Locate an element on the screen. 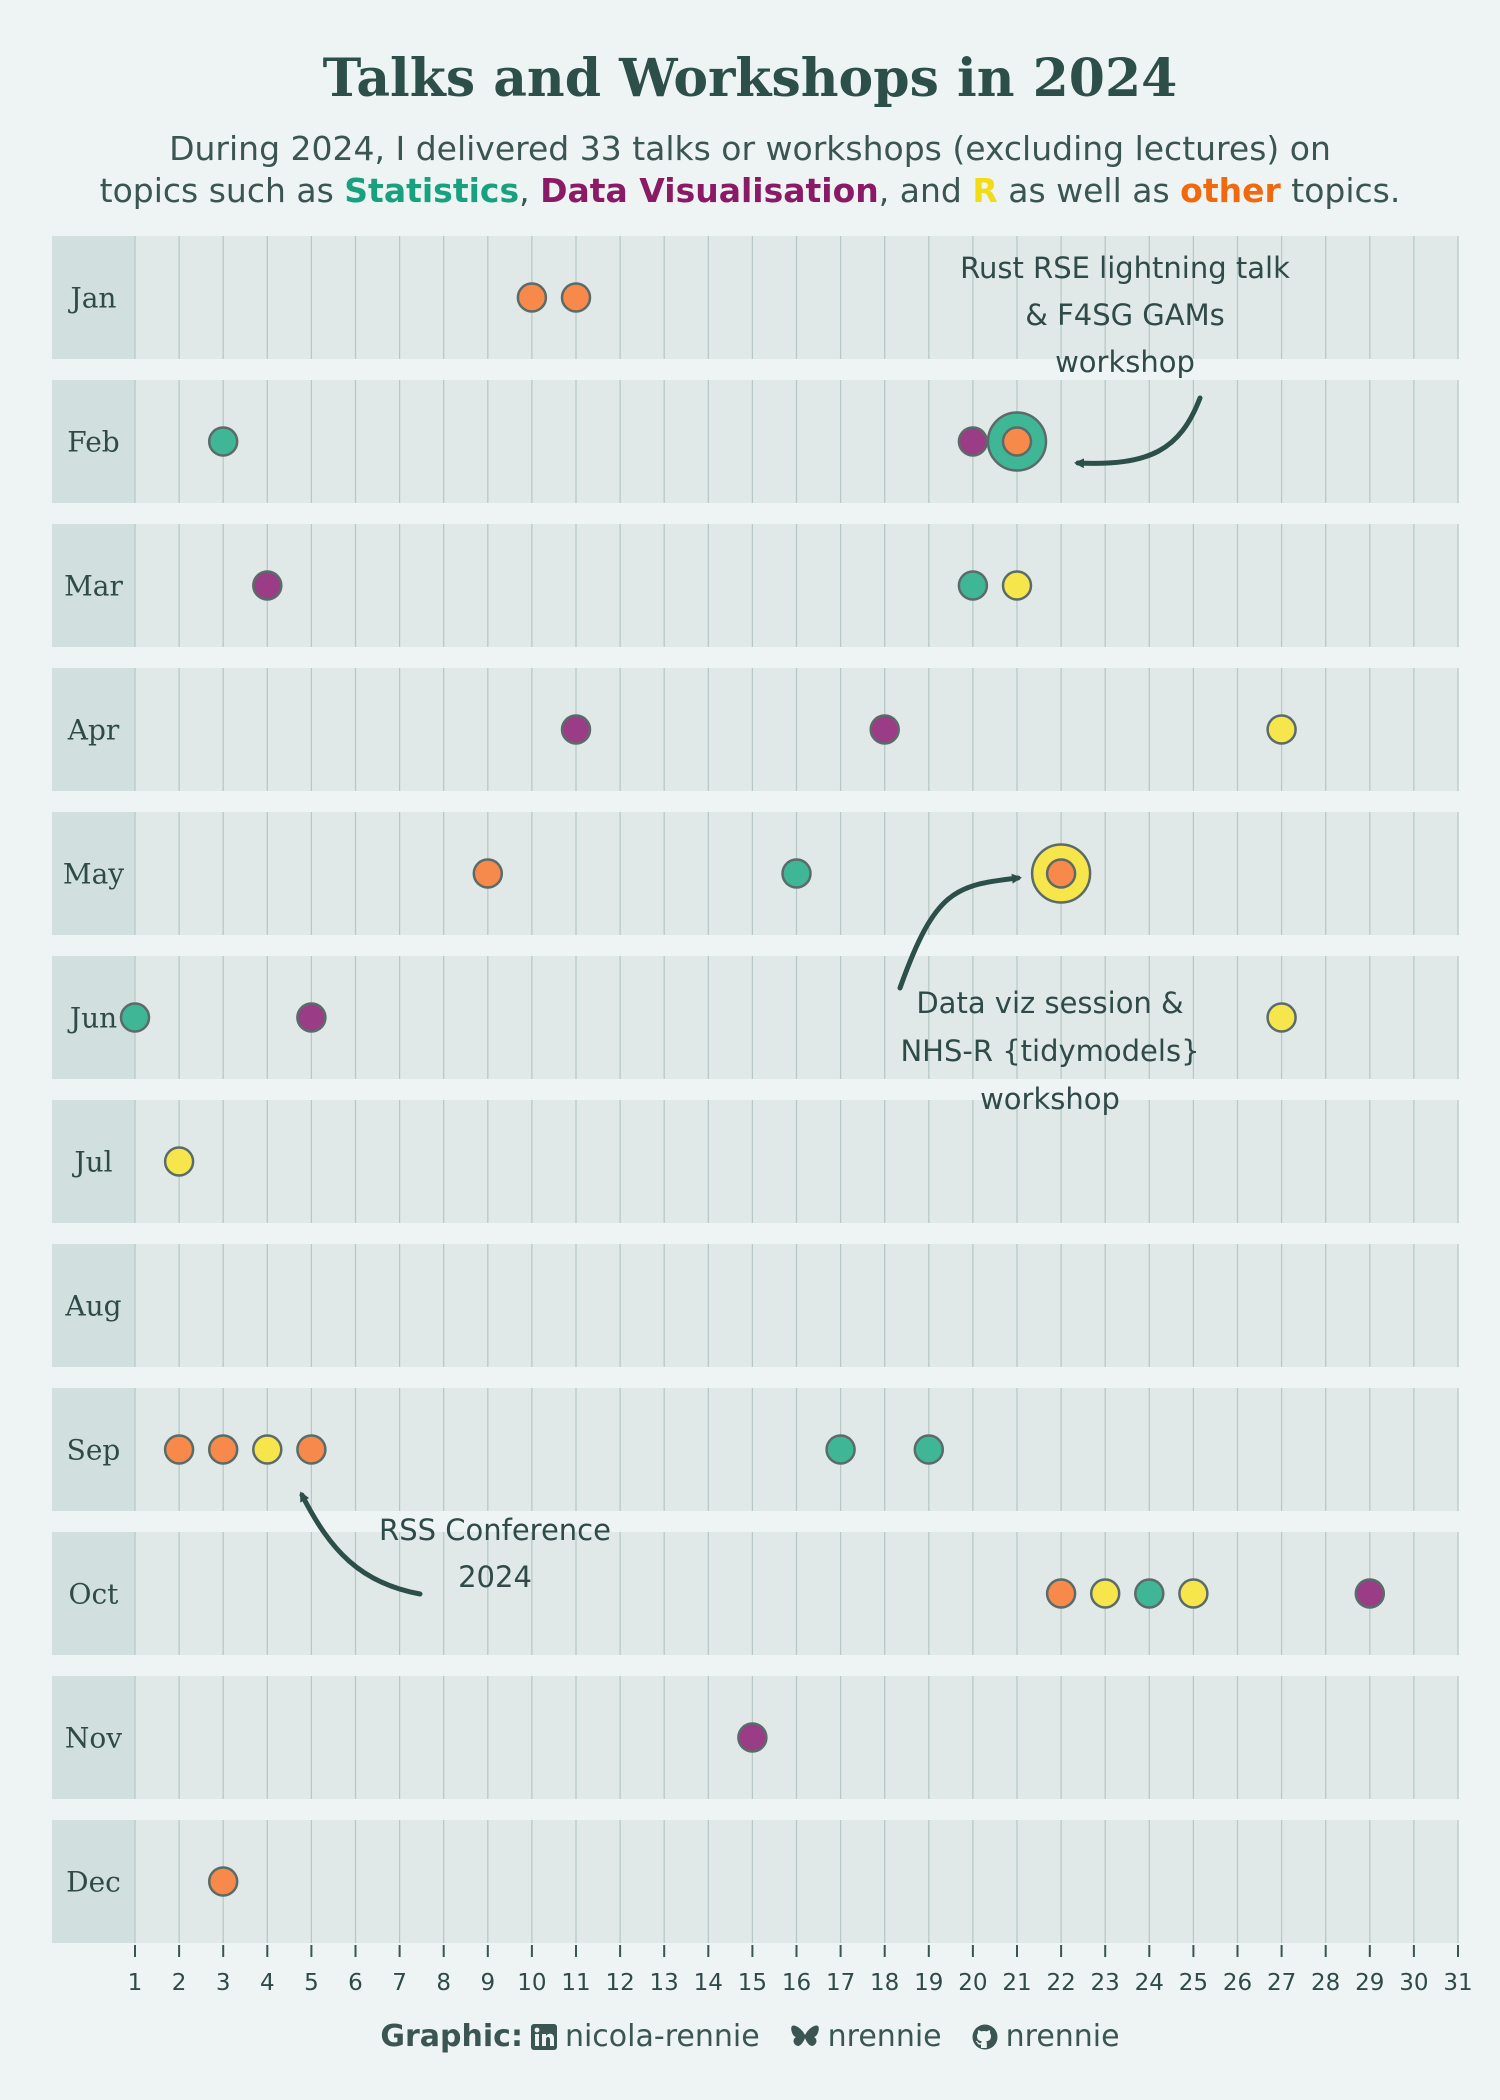 This screenshot has width=1500, height=2100. annotation-text-sep: 2024 is located at coordinates (495, 1577).